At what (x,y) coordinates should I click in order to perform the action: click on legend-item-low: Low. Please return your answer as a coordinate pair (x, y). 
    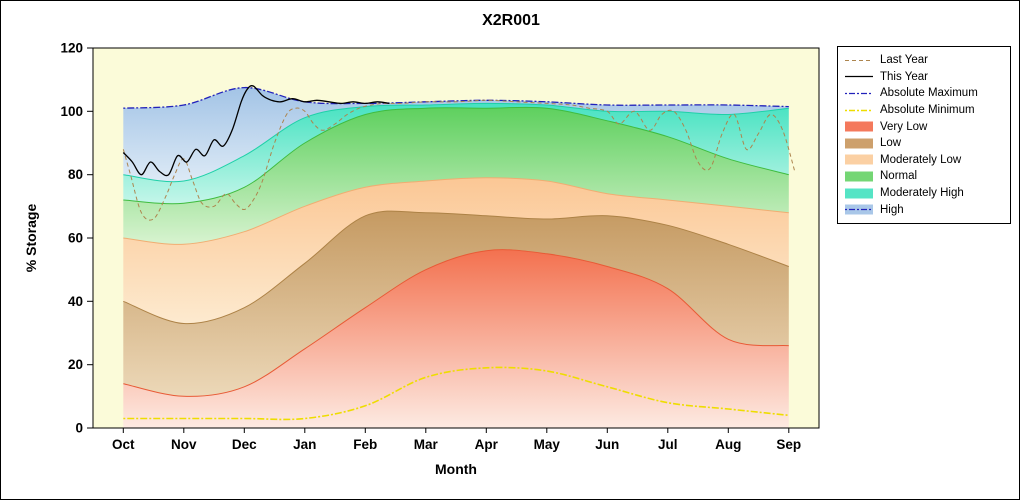
    Looking at the image, I should click on (924, 143).